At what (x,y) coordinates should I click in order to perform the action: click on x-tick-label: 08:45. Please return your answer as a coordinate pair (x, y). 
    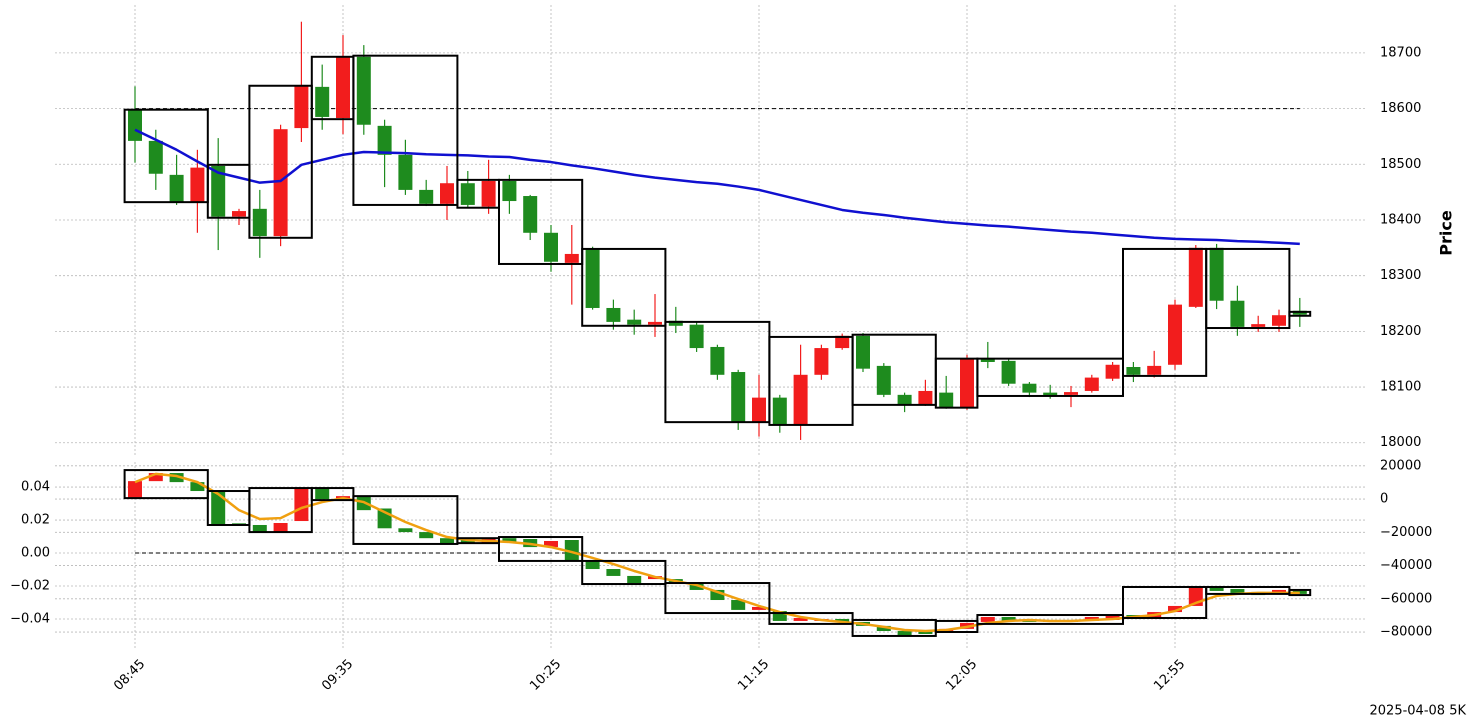
    Looking at the image, I should click on (129, 675).